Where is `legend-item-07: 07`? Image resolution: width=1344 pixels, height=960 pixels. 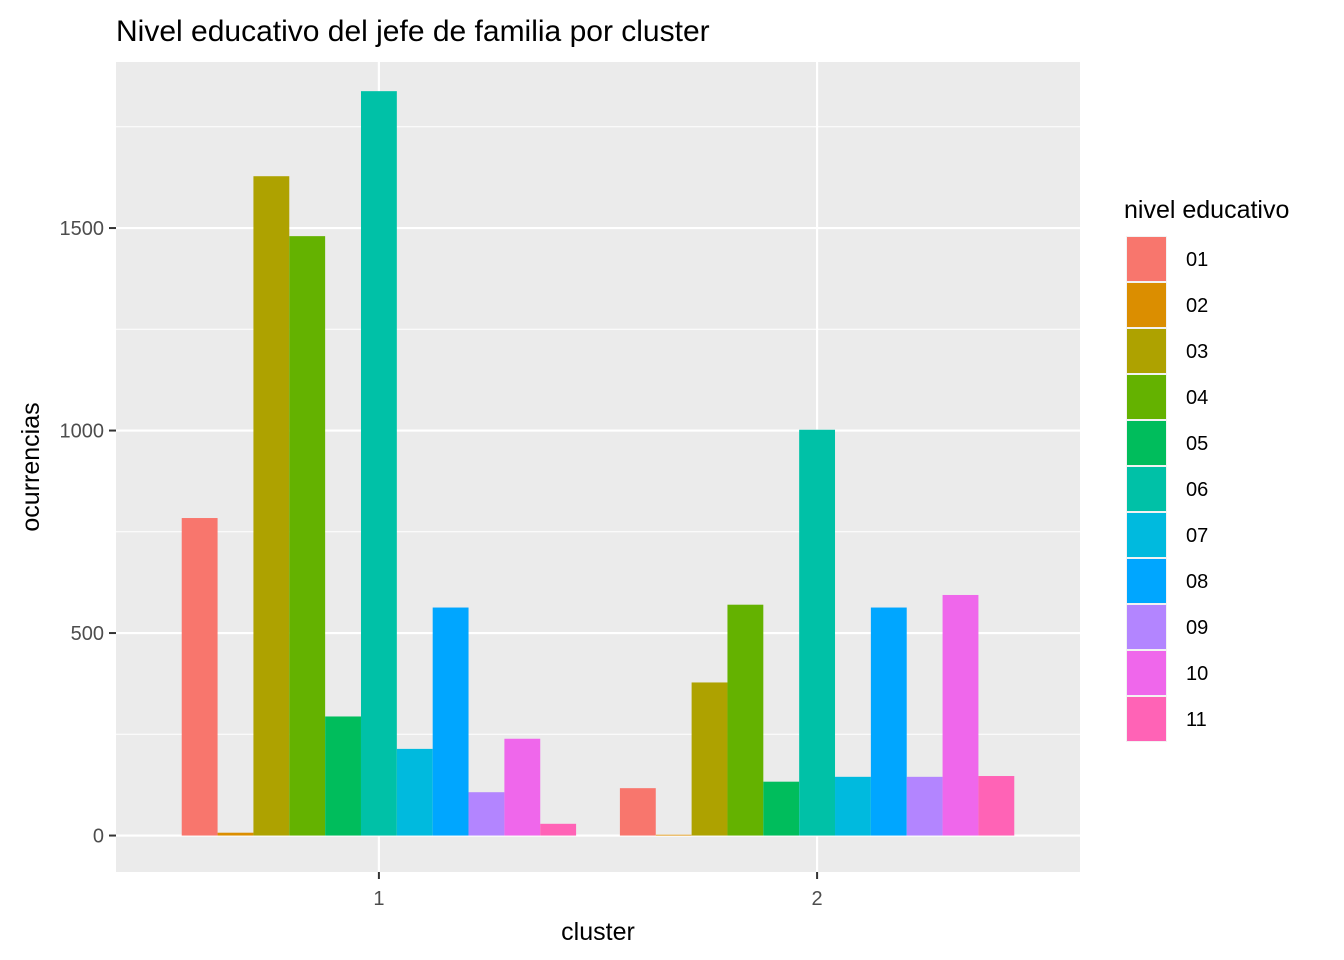
legend-item-07: 07 is located at coordinates (1167, 535).